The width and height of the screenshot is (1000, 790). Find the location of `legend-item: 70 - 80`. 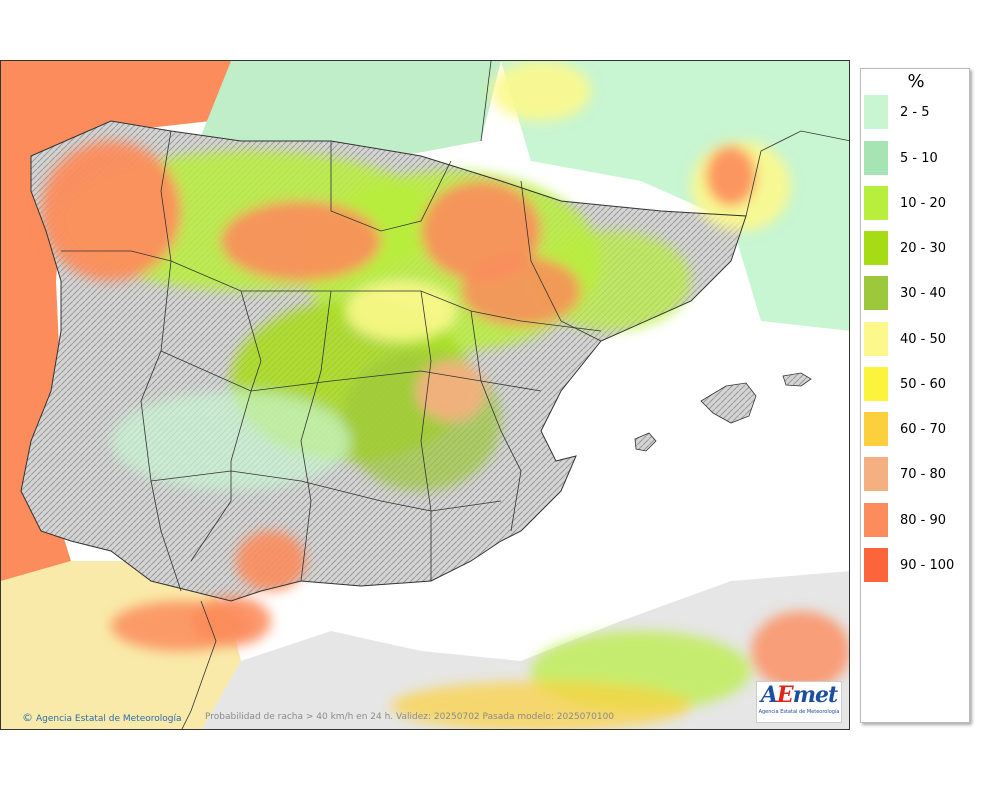

legend-item: 70 - 80 is located at coordinates (916, 474).